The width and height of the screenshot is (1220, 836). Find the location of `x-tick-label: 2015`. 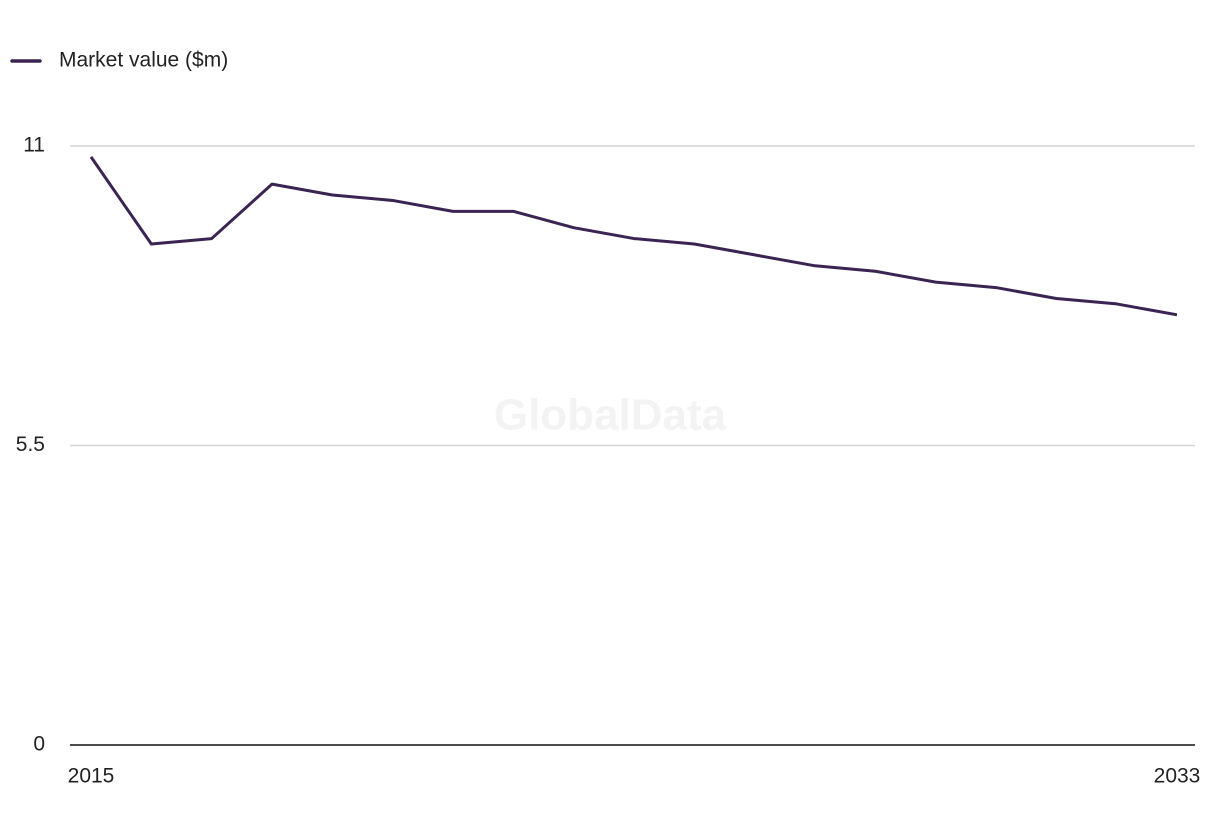

x-tick-label: 2015 is located at coordinates (91, 776).